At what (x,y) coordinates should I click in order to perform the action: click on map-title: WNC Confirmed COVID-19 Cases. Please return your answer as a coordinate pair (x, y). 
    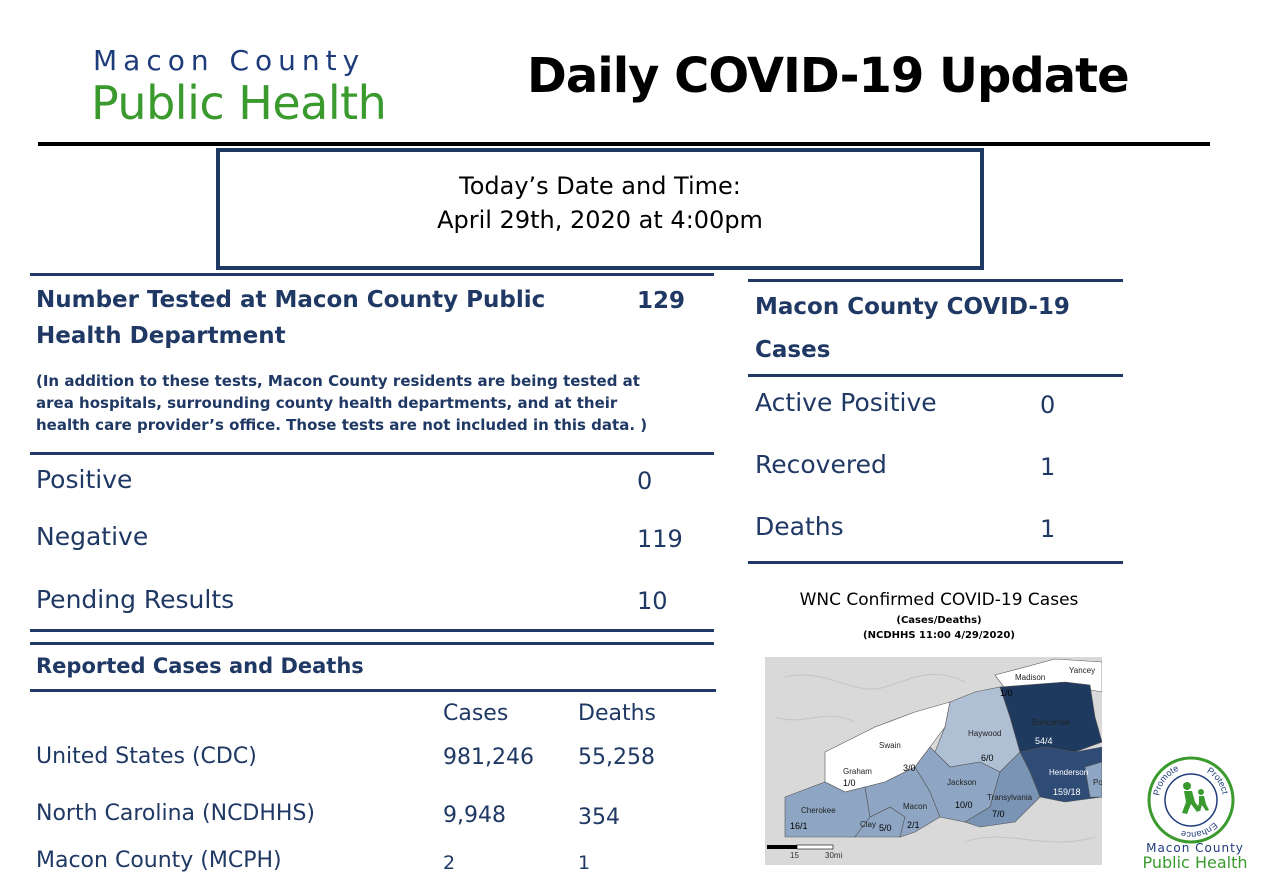
    Looking at the image, I should click on (939, 600).